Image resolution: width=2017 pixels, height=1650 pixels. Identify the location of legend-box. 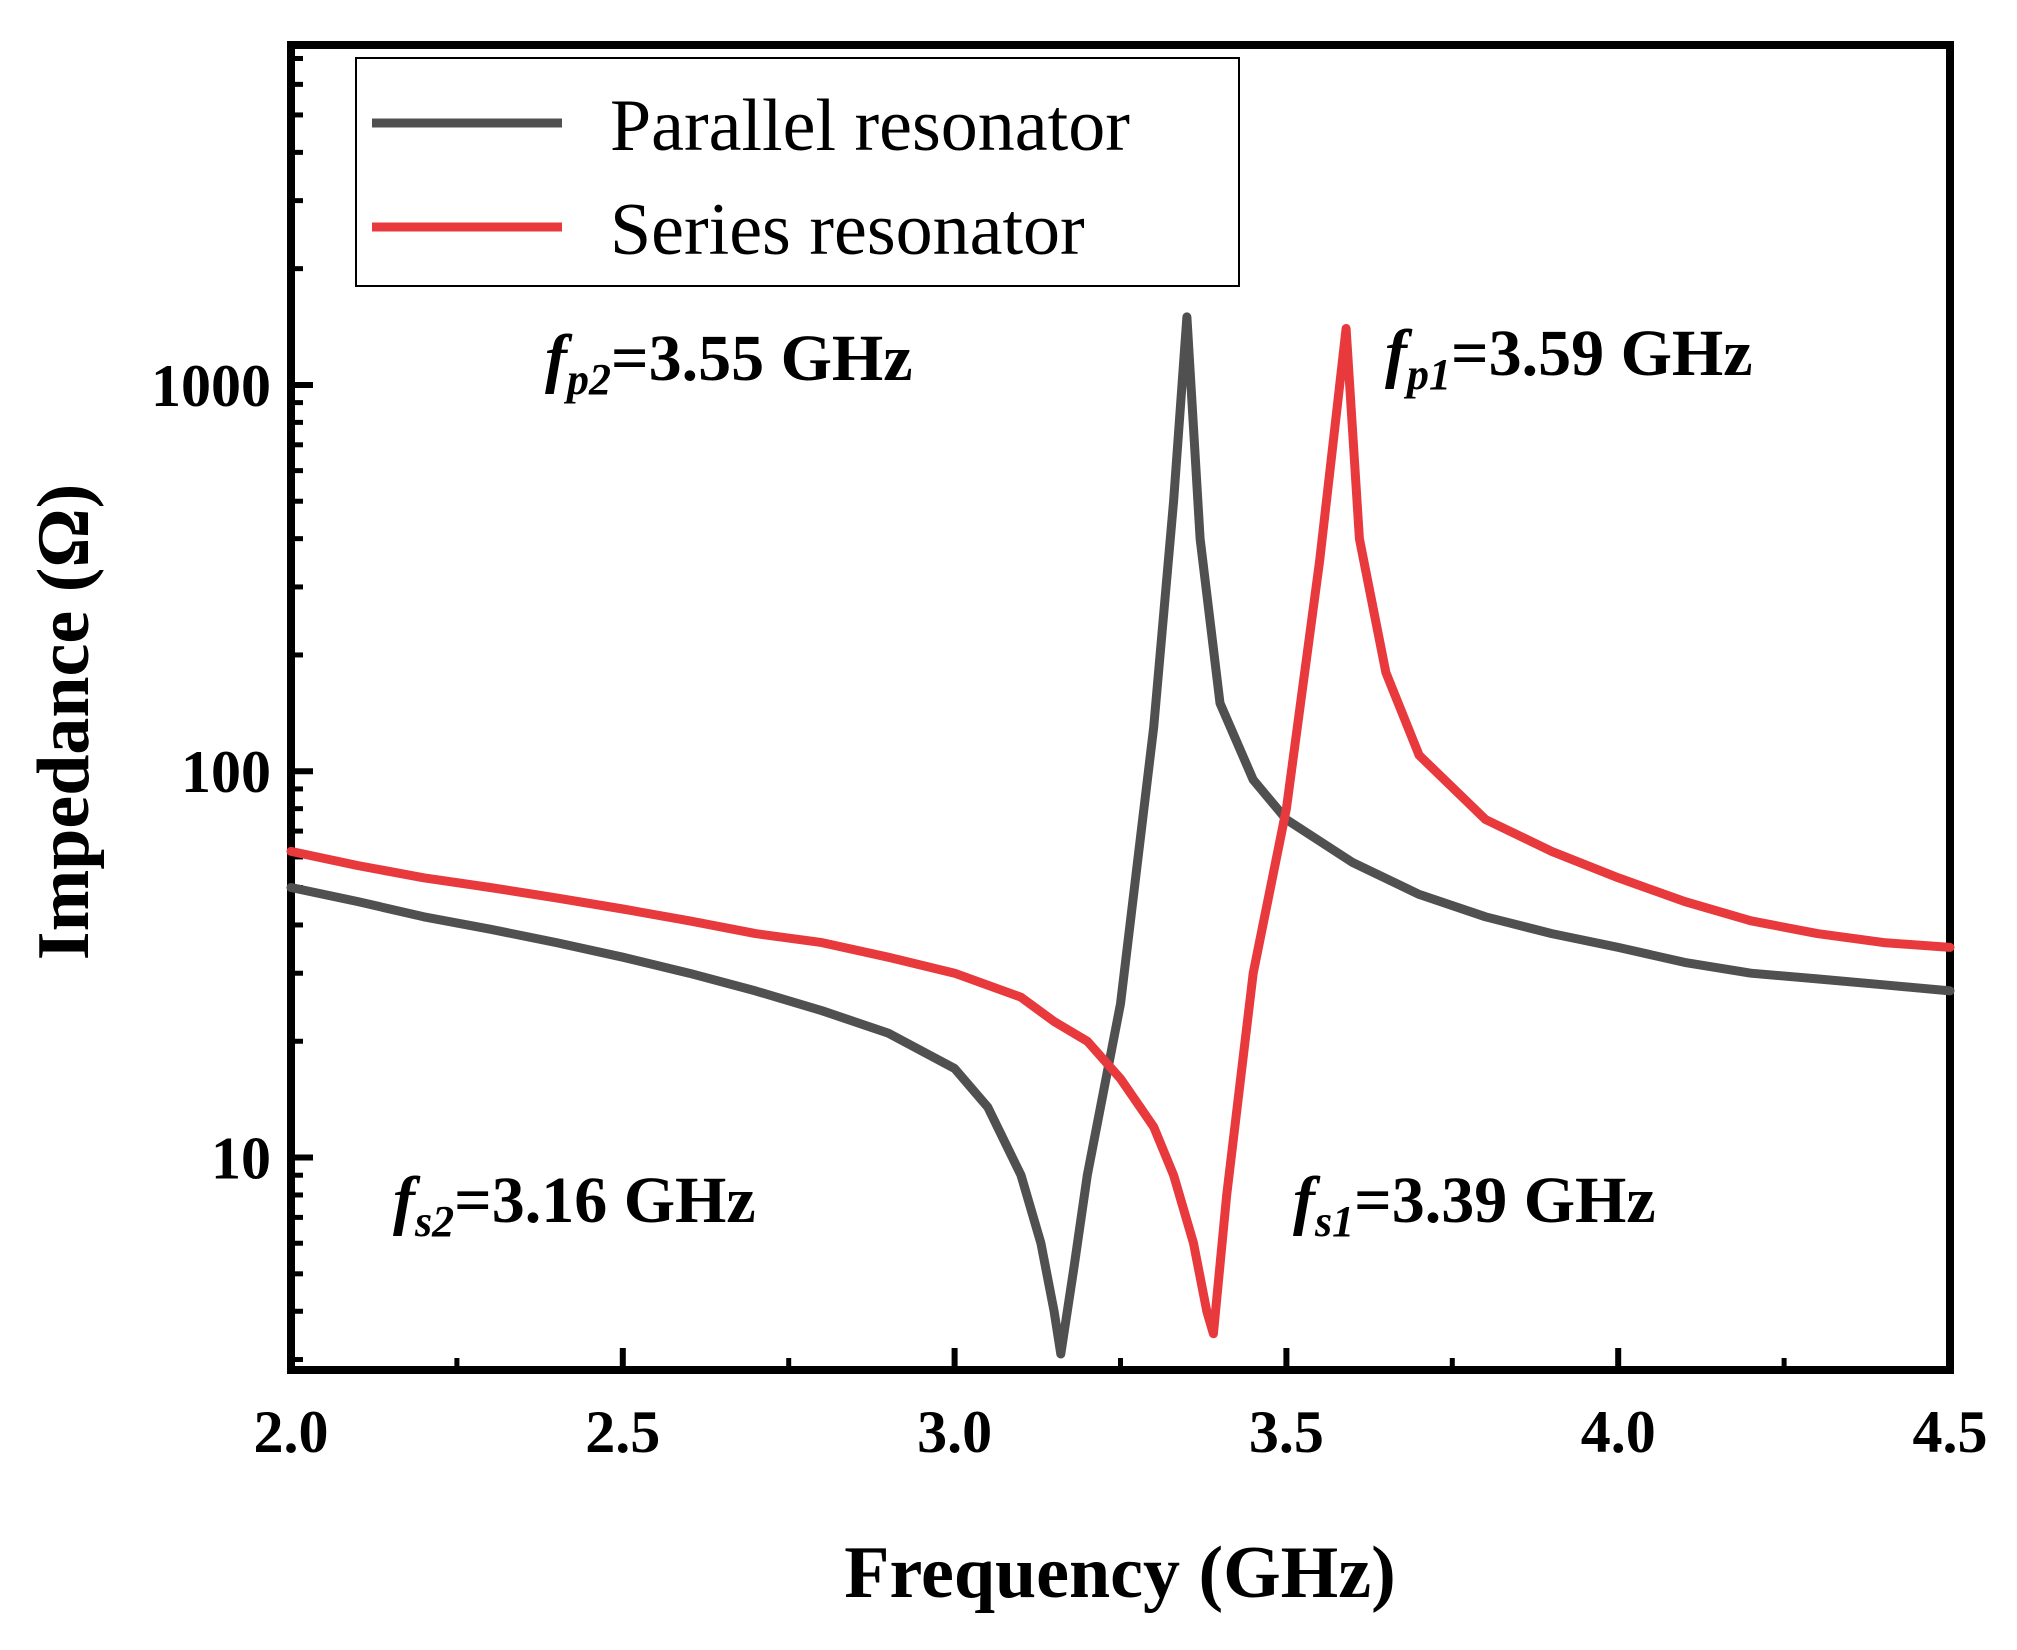
(797, 172).